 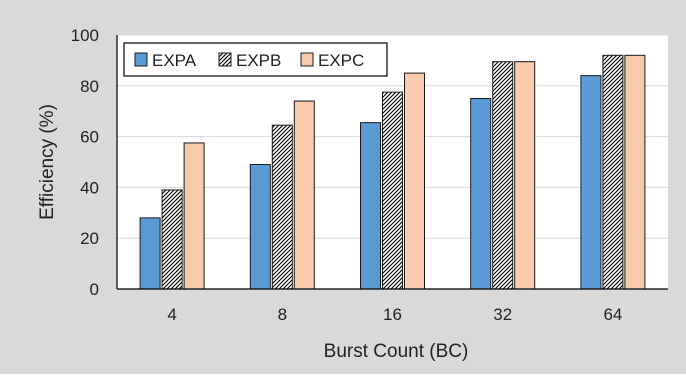 I want to click on x-tick-labels: 4 8 16 32 64, so click(x=394, y=314).